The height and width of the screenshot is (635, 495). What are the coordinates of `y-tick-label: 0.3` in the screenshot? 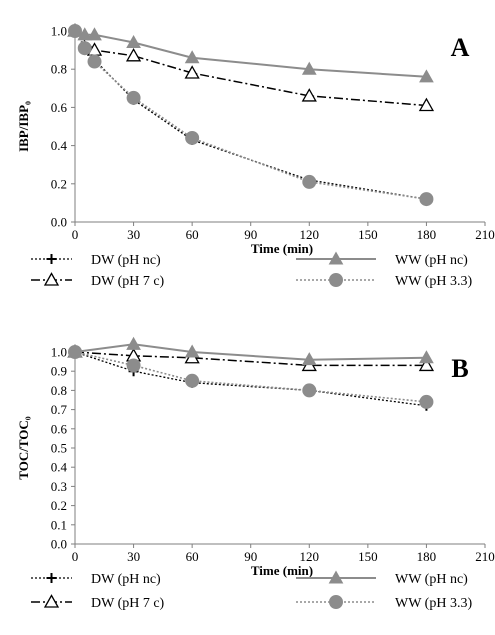 It's located at (59, 486).